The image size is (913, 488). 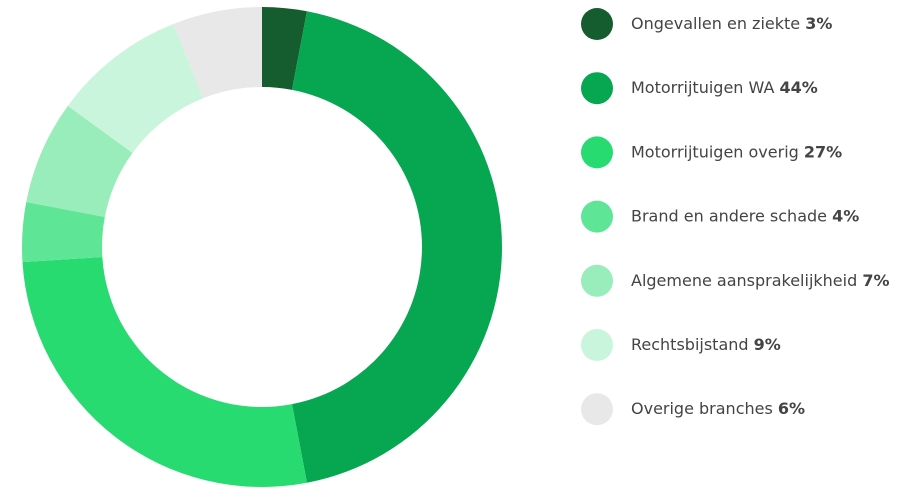 I want to click on legend-name: Motorrijtuigen overig, so click(x=715, y=151).